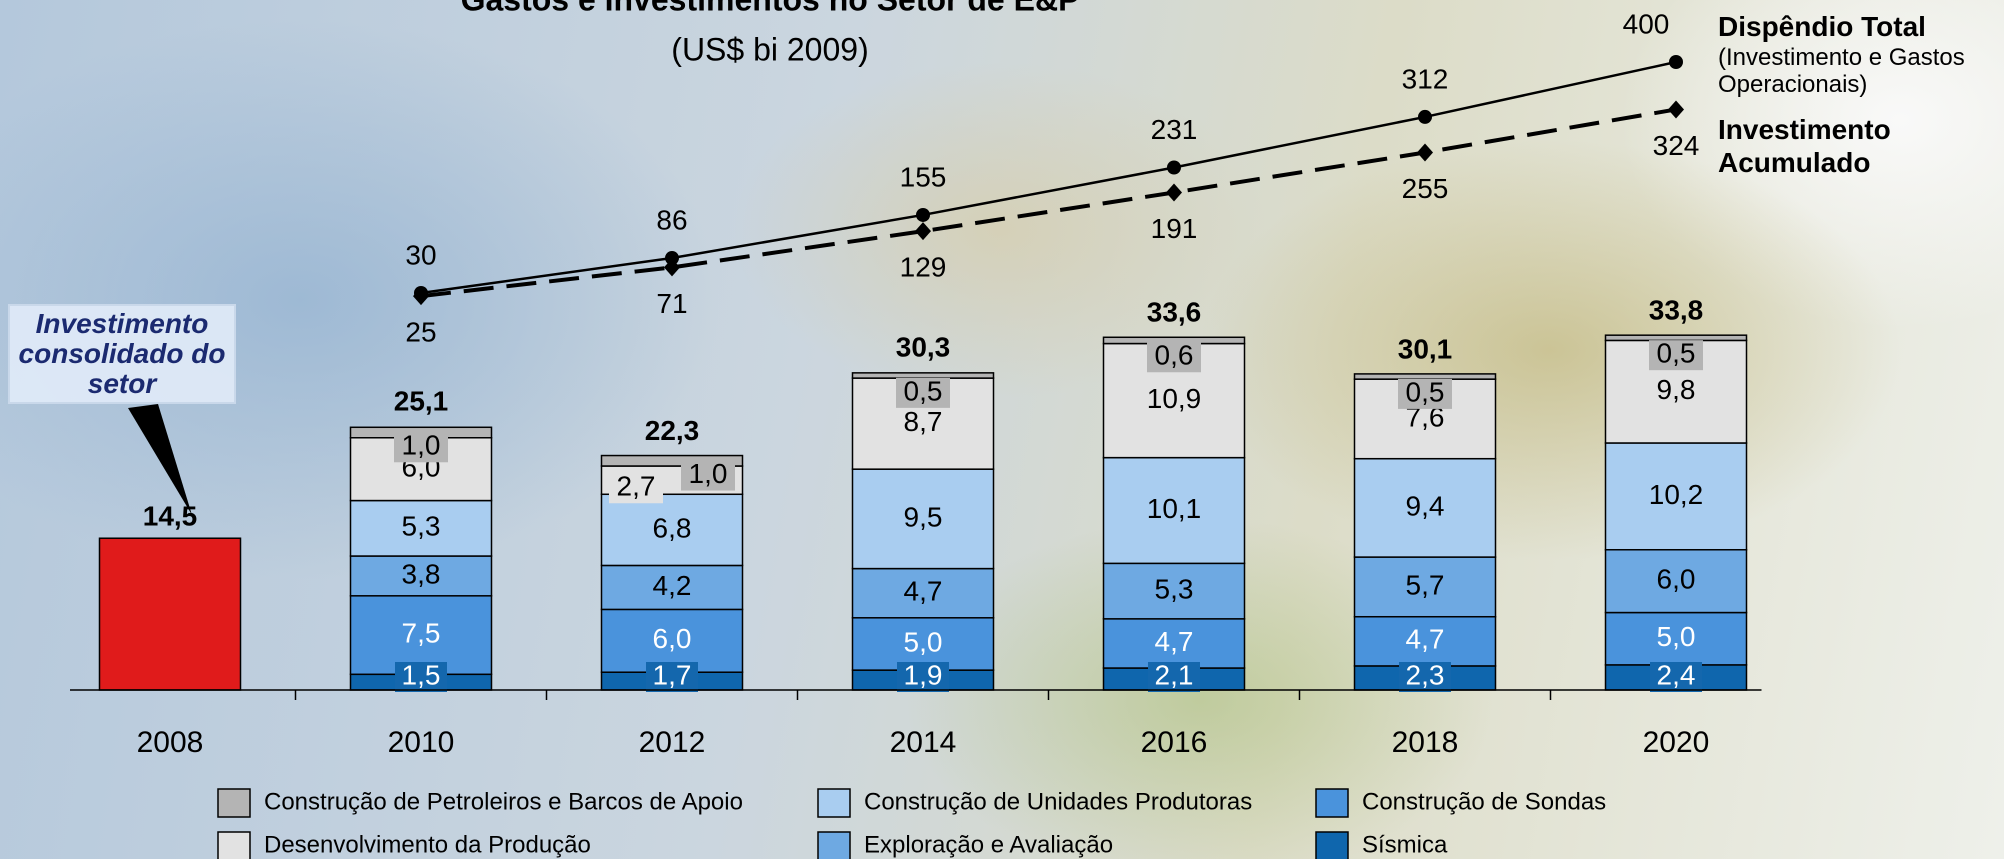 This screenshot has height=859, width=2004. I want to click on segment-label: 2,3, so click(1425, 674).